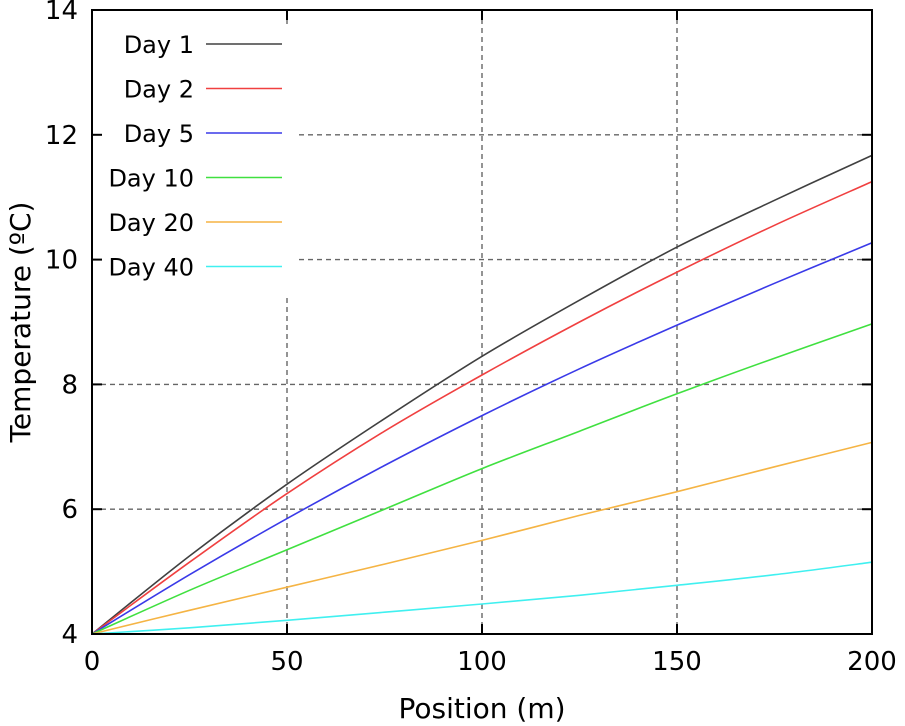 This screenshot has height=726, width=905. Describe the element at coordinates (61, 13) in the screenshot. I see `y-tick-label: 14` at that location.